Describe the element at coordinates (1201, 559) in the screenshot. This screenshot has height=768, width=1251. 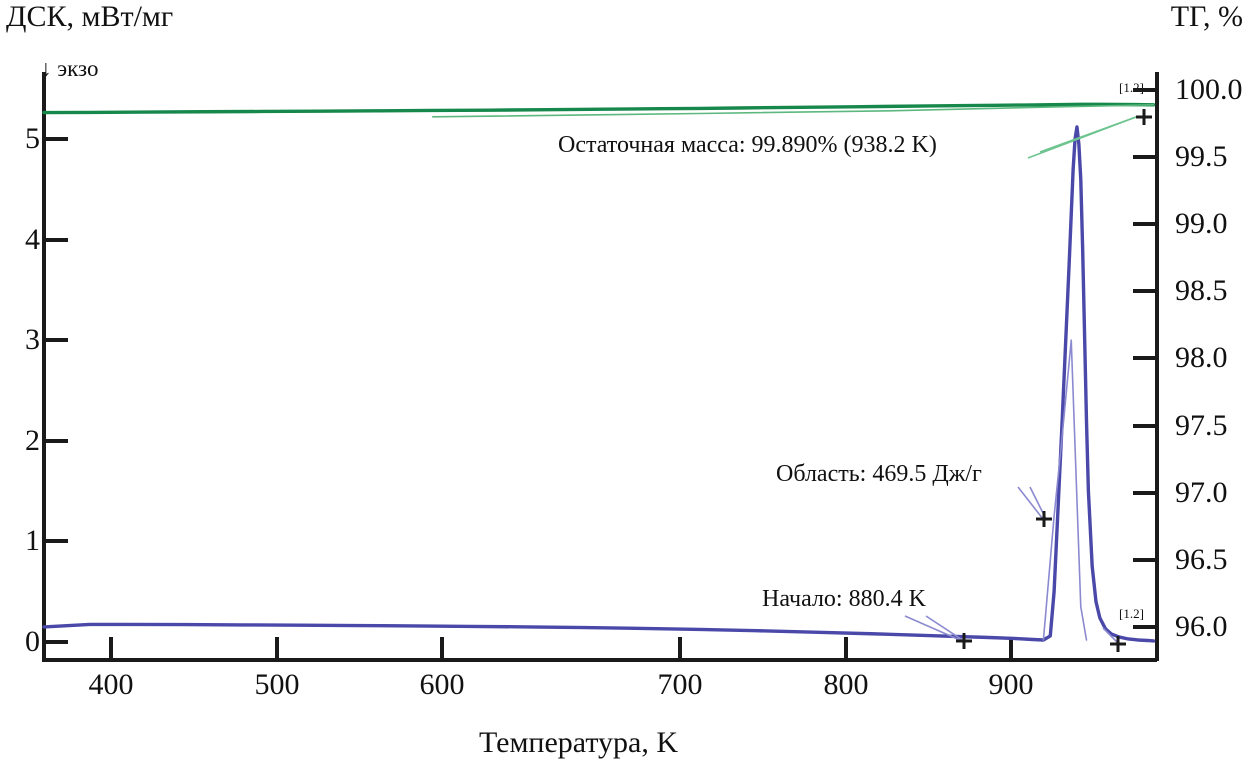
I see `y2-tick-label-96-5: 96.5` at that location.